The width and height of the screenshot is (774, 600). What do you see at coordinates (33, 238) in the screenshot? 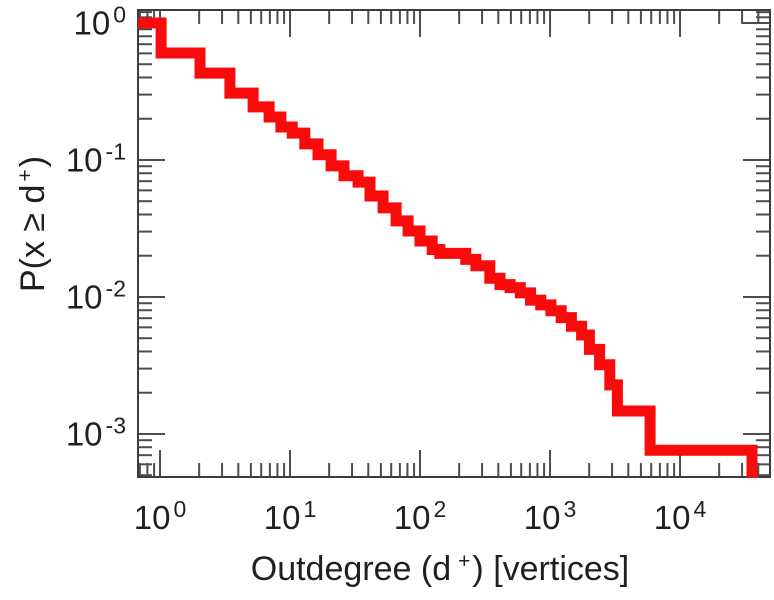
I see `y-title-text: P(x ≥ d` at bounding box center [33, 238].